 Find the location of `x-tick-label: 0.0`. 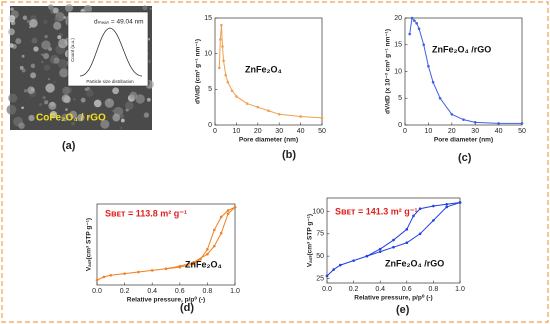

x-tick-label: 0.0 is located at coordinates (327, 289).